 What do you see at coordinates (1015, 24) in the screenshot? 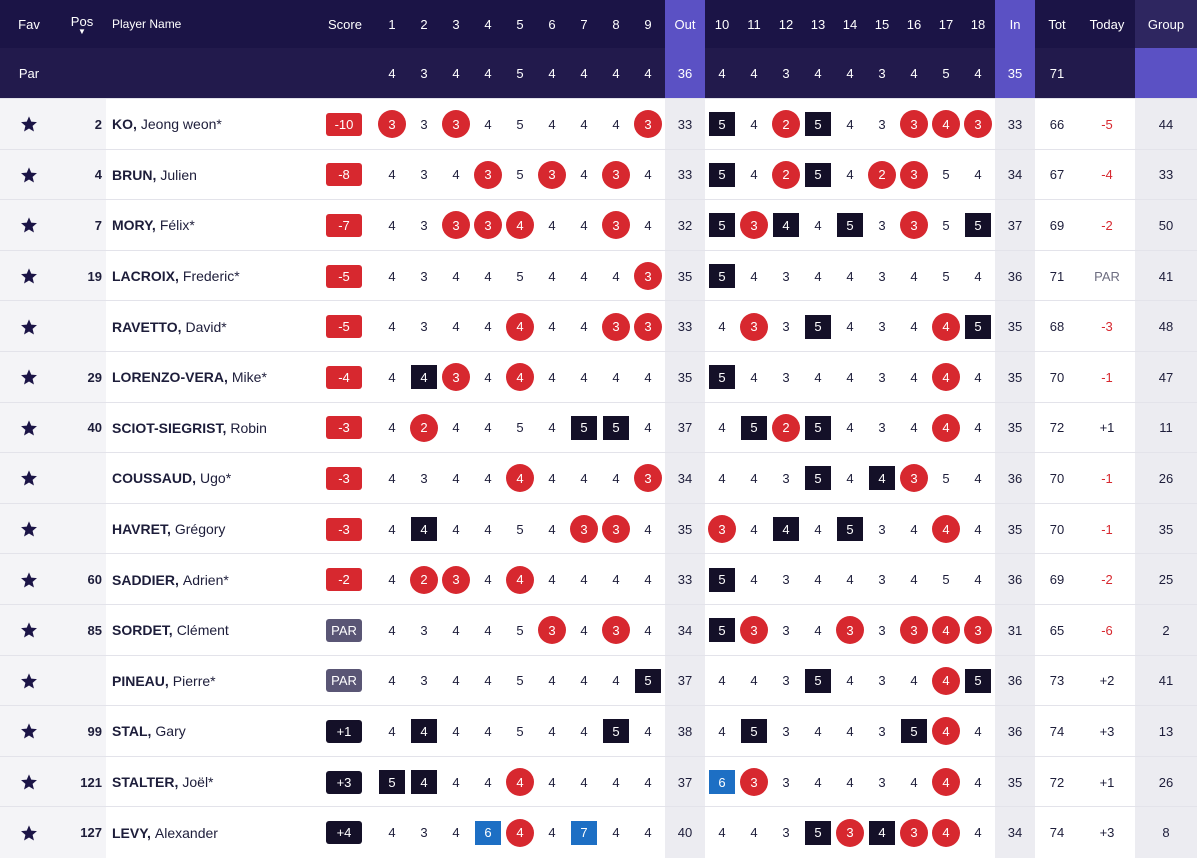
I see `in-header: In` at bounding box center [1015, 24].